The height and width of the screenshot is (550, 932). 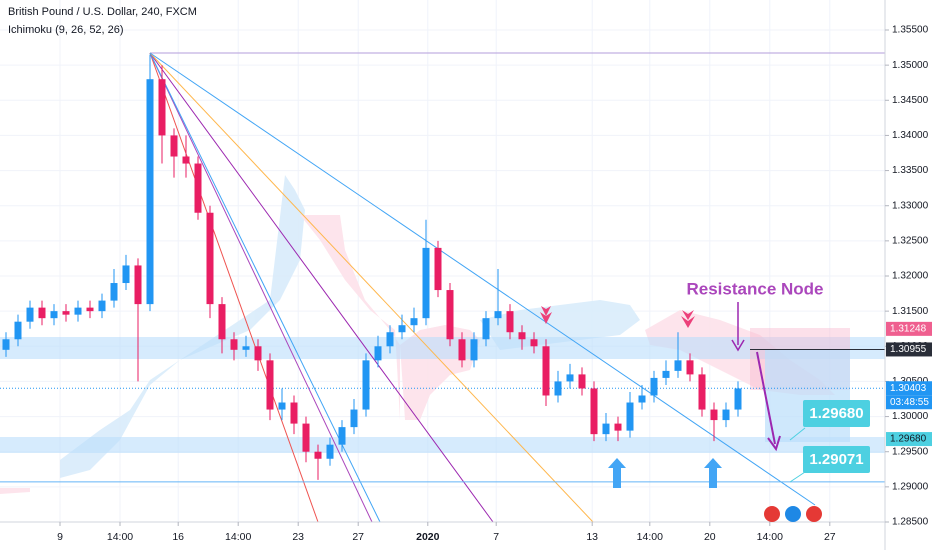 What do you see at coordinates (910, 416) in the screenshot?
I see `y-tick-label: 1.30000` at bounding box center [910, 416].